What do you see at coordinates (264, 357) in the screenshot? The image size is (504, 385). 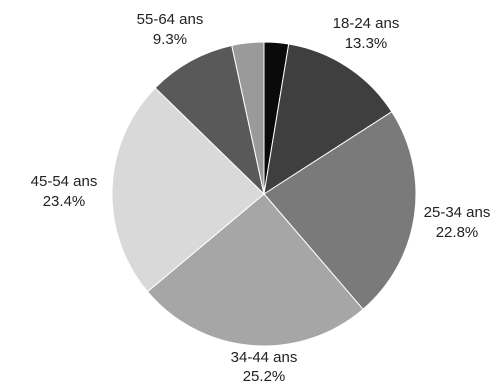 I see `slice-label-34-44: 34-44 ans` at bounding box center [264, 357].